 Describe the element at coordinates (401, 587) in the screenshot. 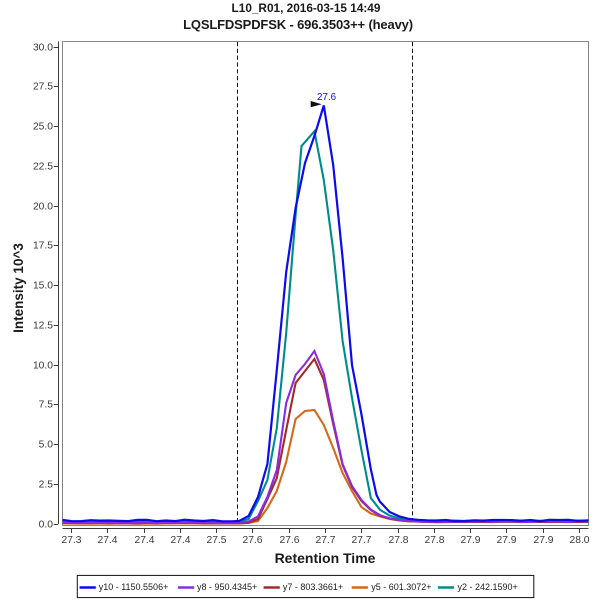

I see `svg-text: y5 - 601.3072+` at that location.